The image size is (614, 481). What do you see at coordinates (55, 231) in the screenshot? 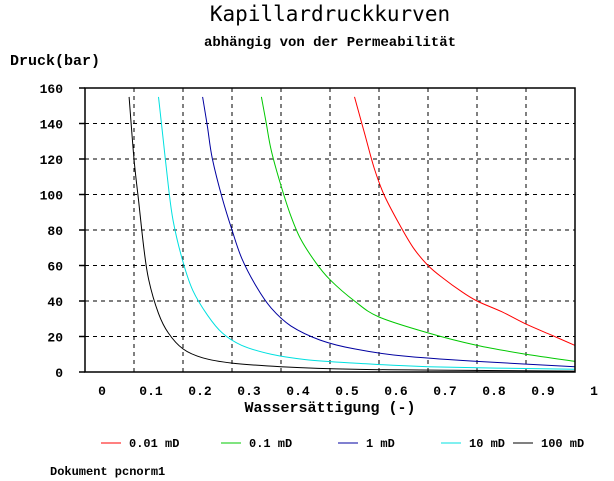
I see `y-tick-label: 80` at bounding box center [55, 231].